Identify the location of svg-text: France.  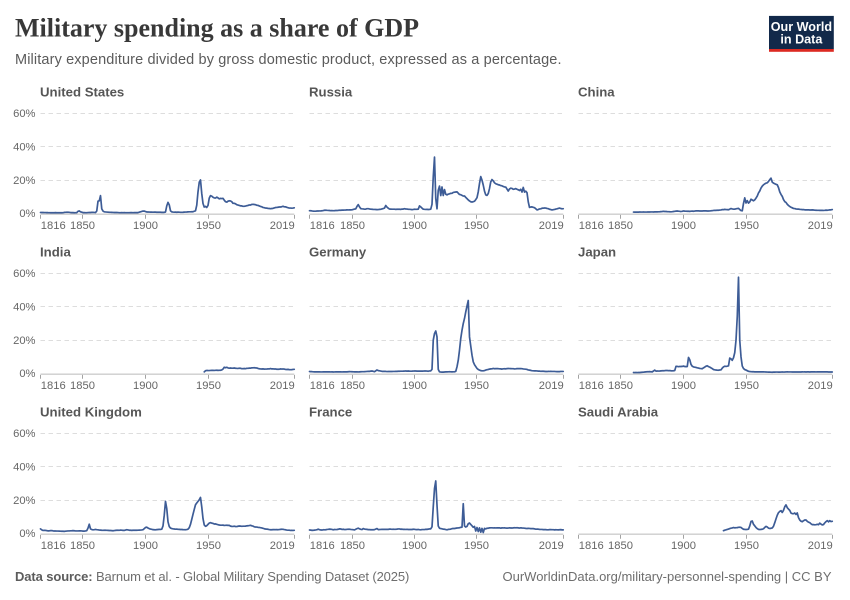
(330, 411).